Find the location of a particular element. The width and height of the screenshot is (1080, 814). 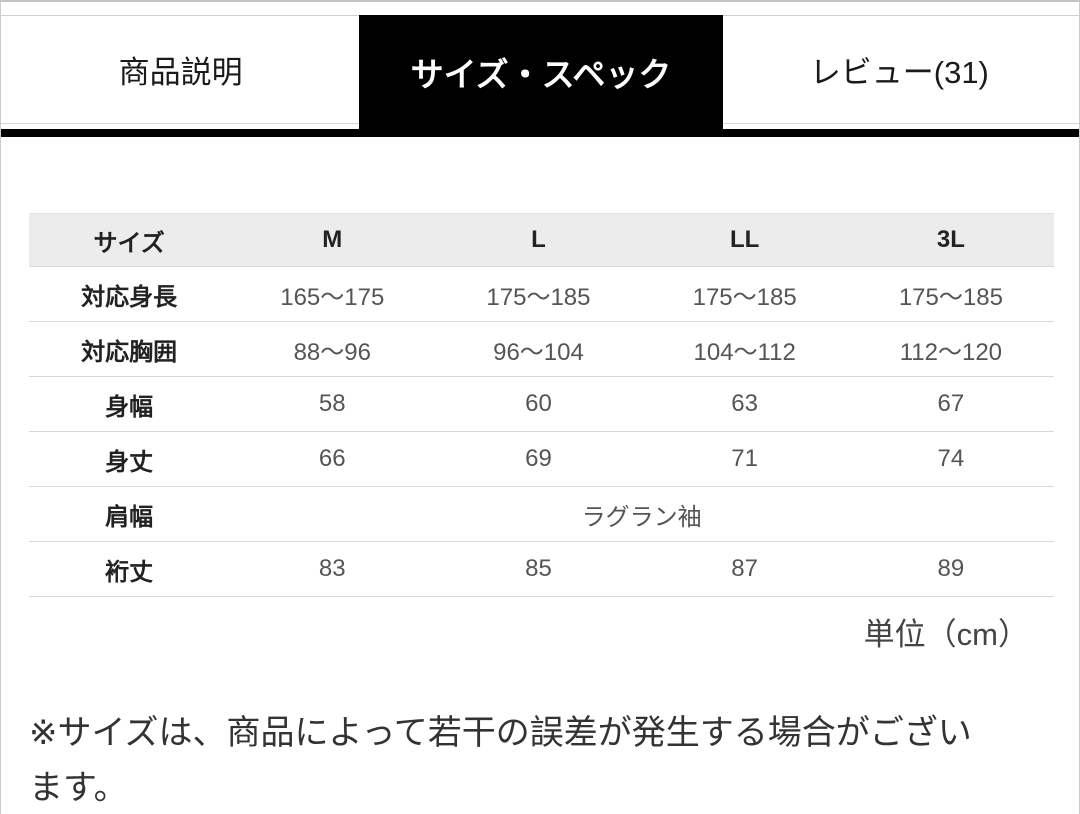

cell-value: 60 is located at coordinates (538, 403).